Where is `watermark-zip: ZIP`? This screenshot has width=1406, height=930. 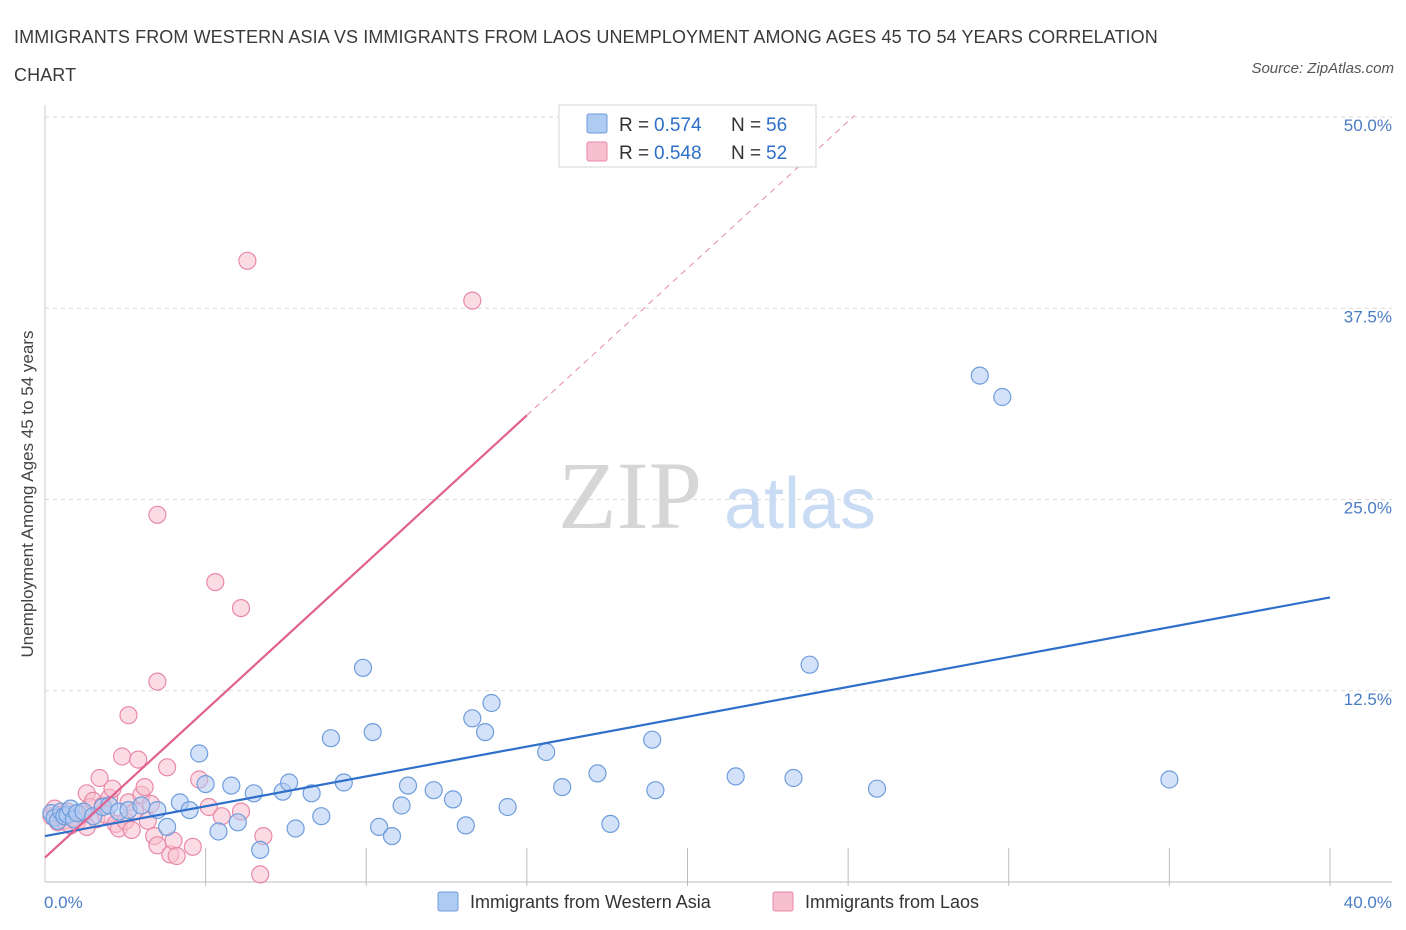 watermark-zip: ZIP is located at coordinates (630, 495).